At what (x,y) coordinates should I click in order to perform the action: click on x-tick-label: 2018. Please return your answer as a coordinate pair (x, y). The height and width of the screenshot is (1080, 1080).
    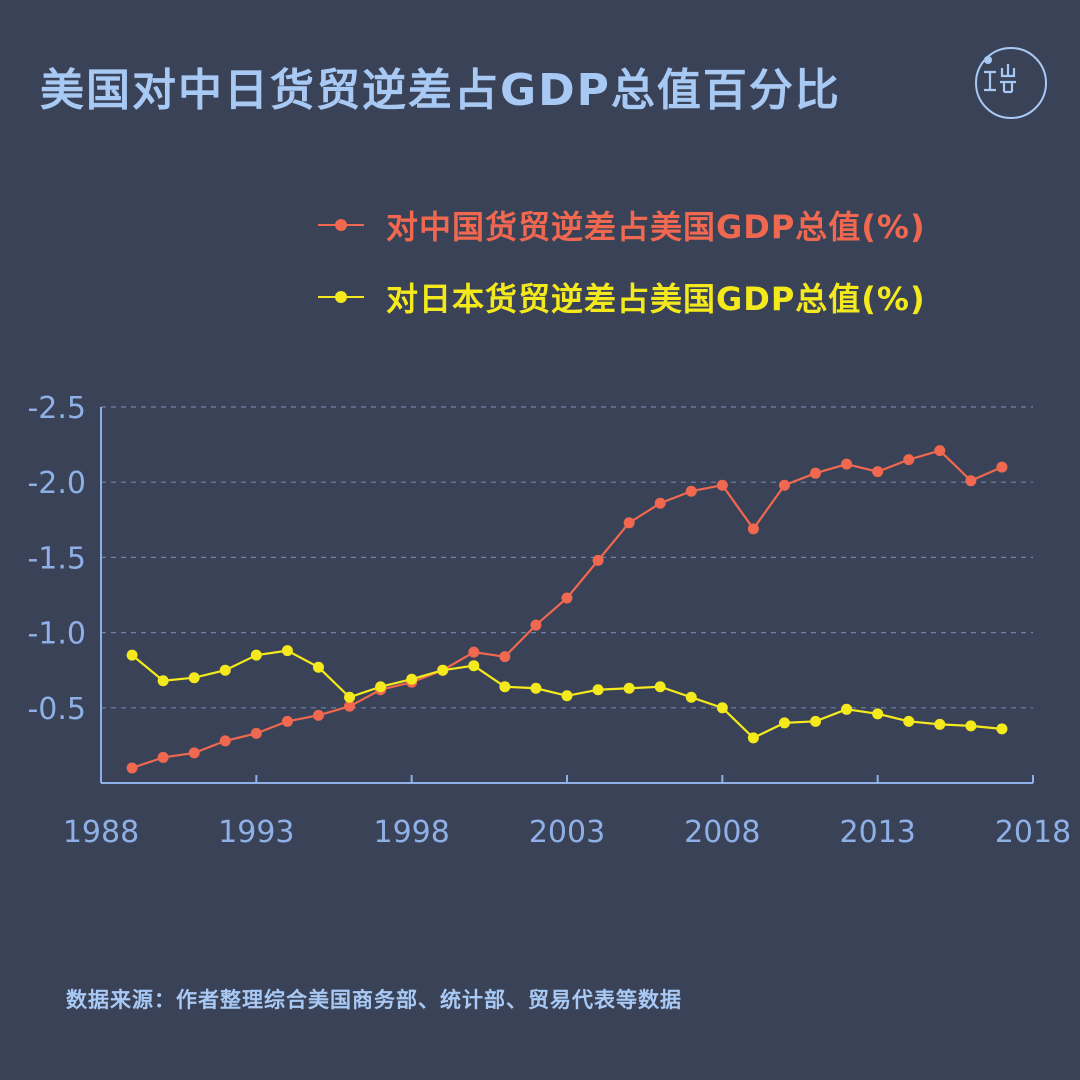
    Looking at the image, I should click on (1033, 832).